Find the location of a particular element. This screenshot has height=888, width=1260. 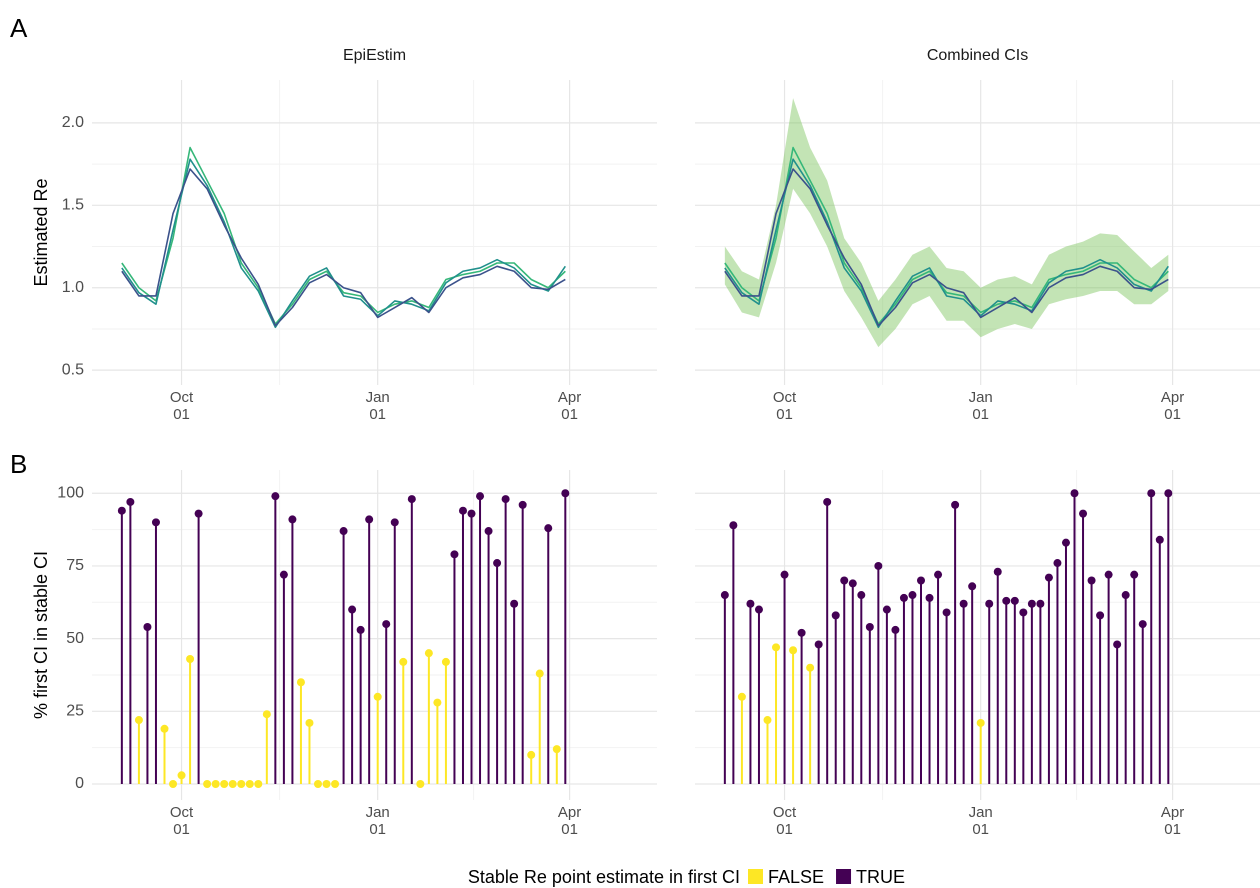

legend-title: Stable Re point estimate in first CI is located at coordinates (604, 877).